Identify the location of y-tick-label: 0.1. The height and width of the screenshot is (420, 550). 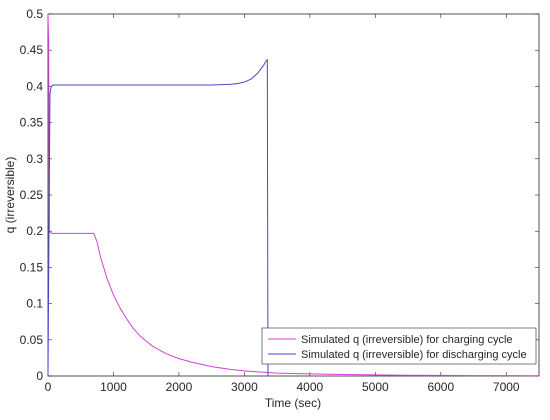
(34, 304).